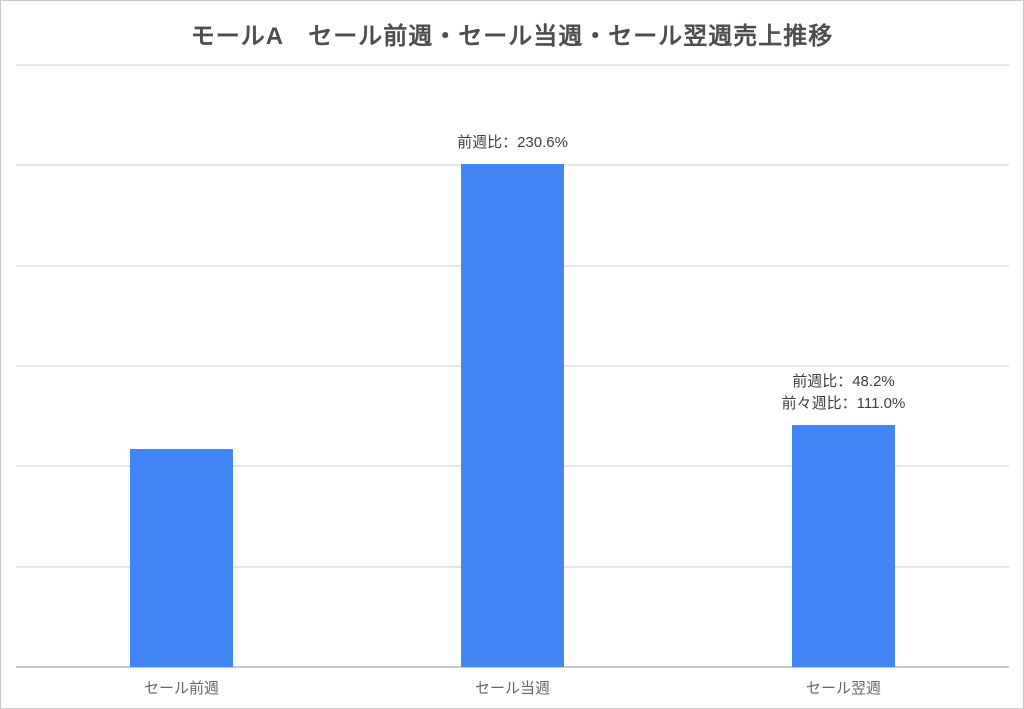  I want to click on bar-annotation: 前週比：48.2% 前々週比：111.0%, so click(844, 393).